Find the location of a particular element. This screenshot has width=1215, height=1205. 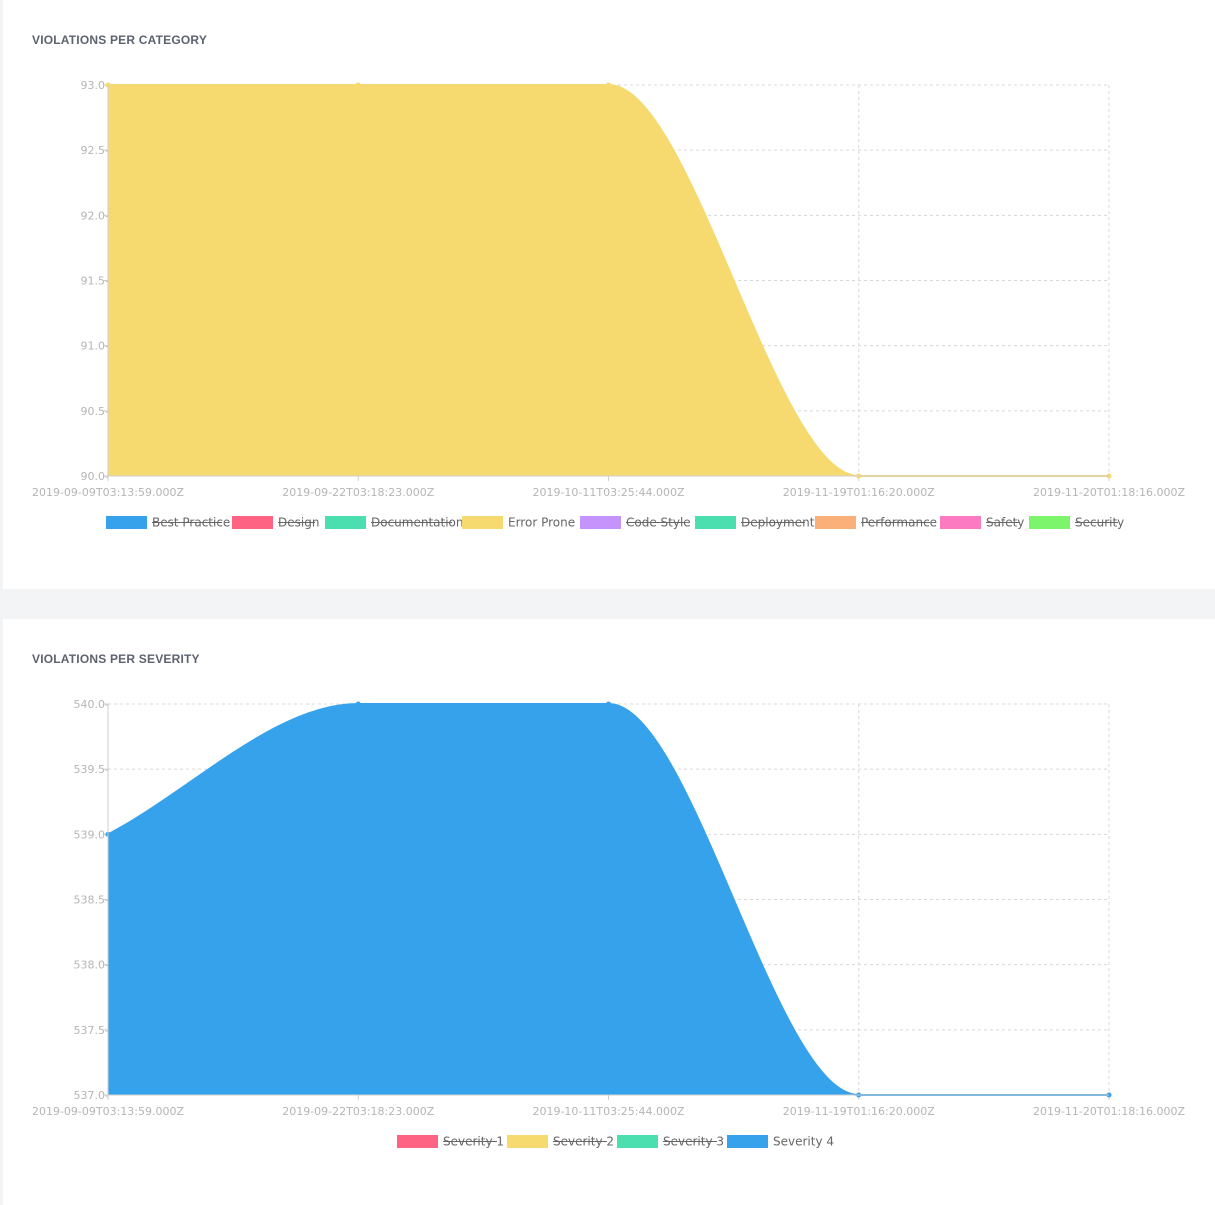

legend-item: Deployment is located at coordinates (755, 523).